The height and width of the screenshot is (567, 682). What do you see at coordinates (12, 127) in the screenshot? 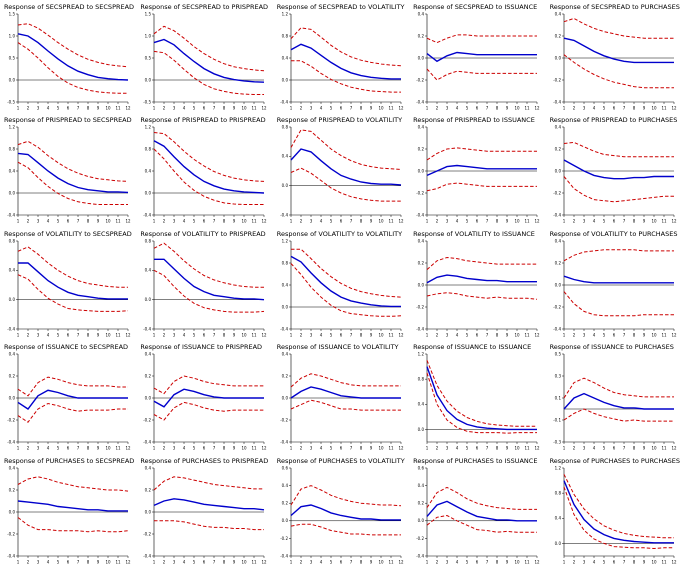
I see `svg-text: 1.2` at bounding box center [12, 127].